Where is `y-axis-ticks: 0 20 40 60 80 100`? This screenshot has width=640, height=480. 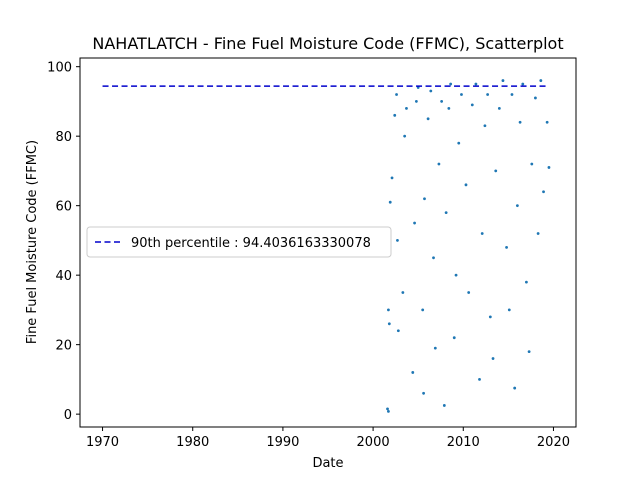 y-axis-ticks: 0 20 40 60 80 100 is located at coordinates (63, 242).